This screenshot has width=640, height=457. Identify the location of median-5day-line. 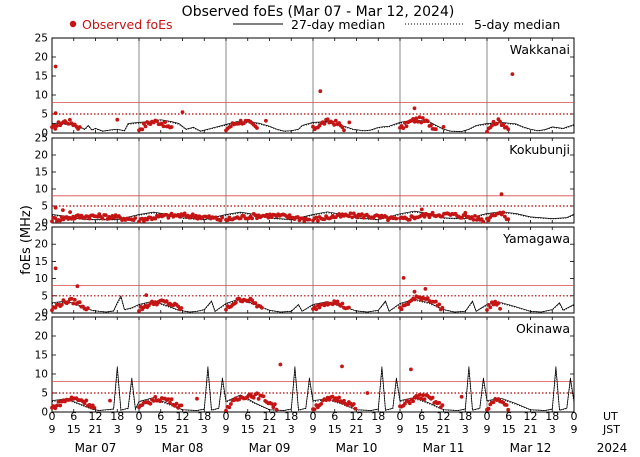
(313, 126).